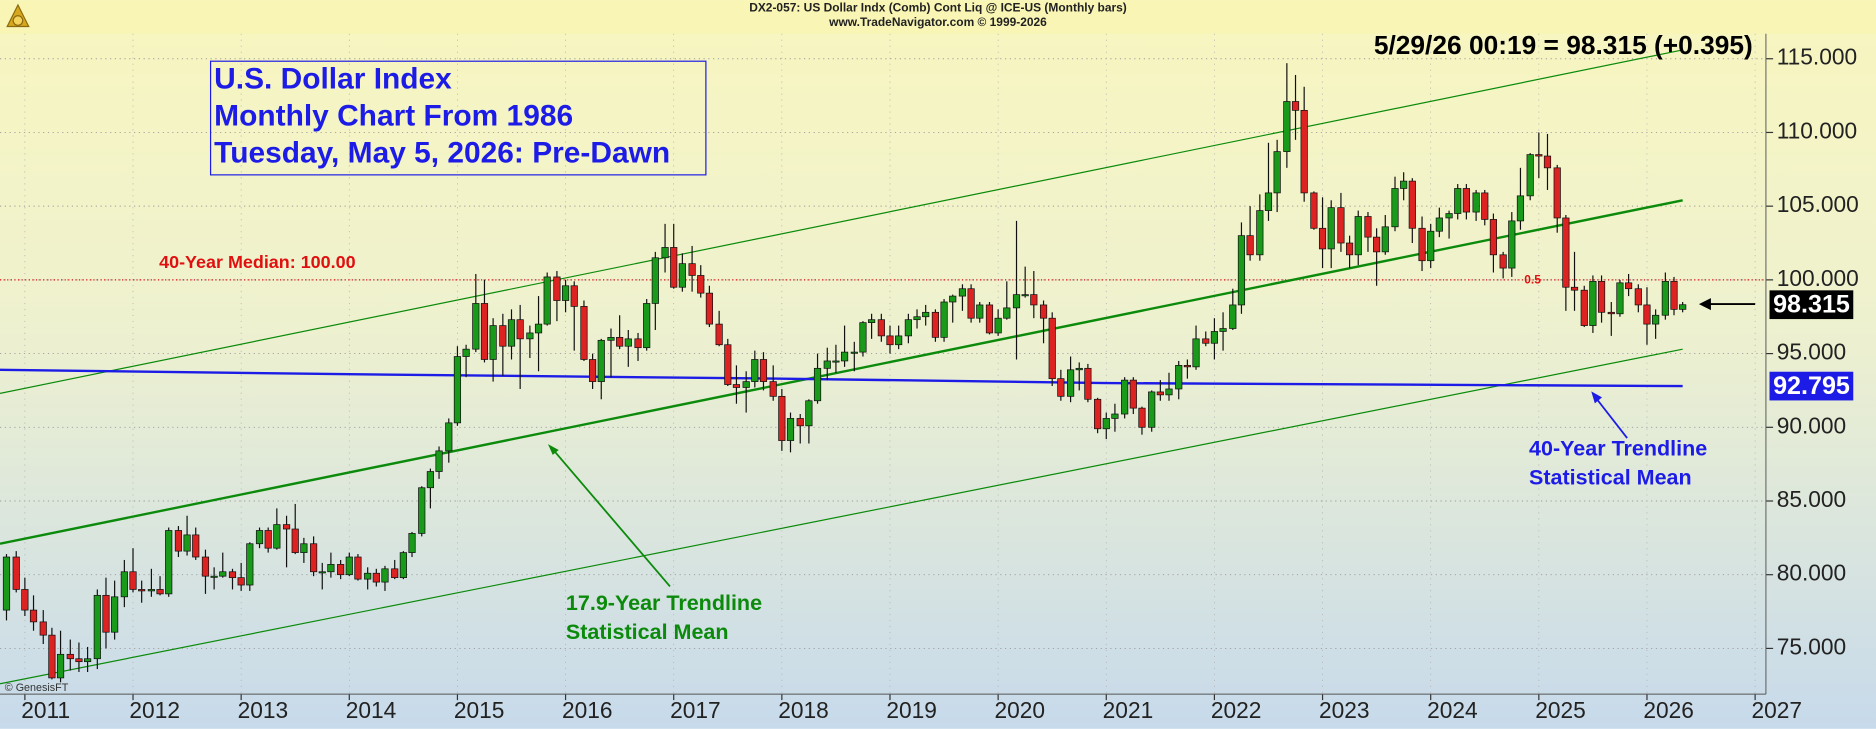  Describe the element at coordinates (1811, 305) in the screenshot. I see `price-tag-label: 98.315` at that location.